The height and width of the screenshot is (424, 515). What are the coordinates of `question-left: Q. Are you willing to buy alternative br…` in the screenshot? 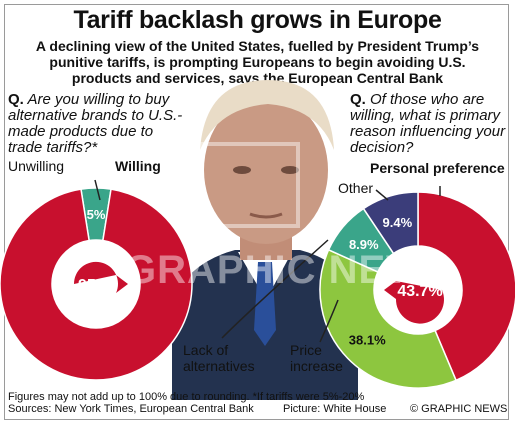 It's located at (98, 124).